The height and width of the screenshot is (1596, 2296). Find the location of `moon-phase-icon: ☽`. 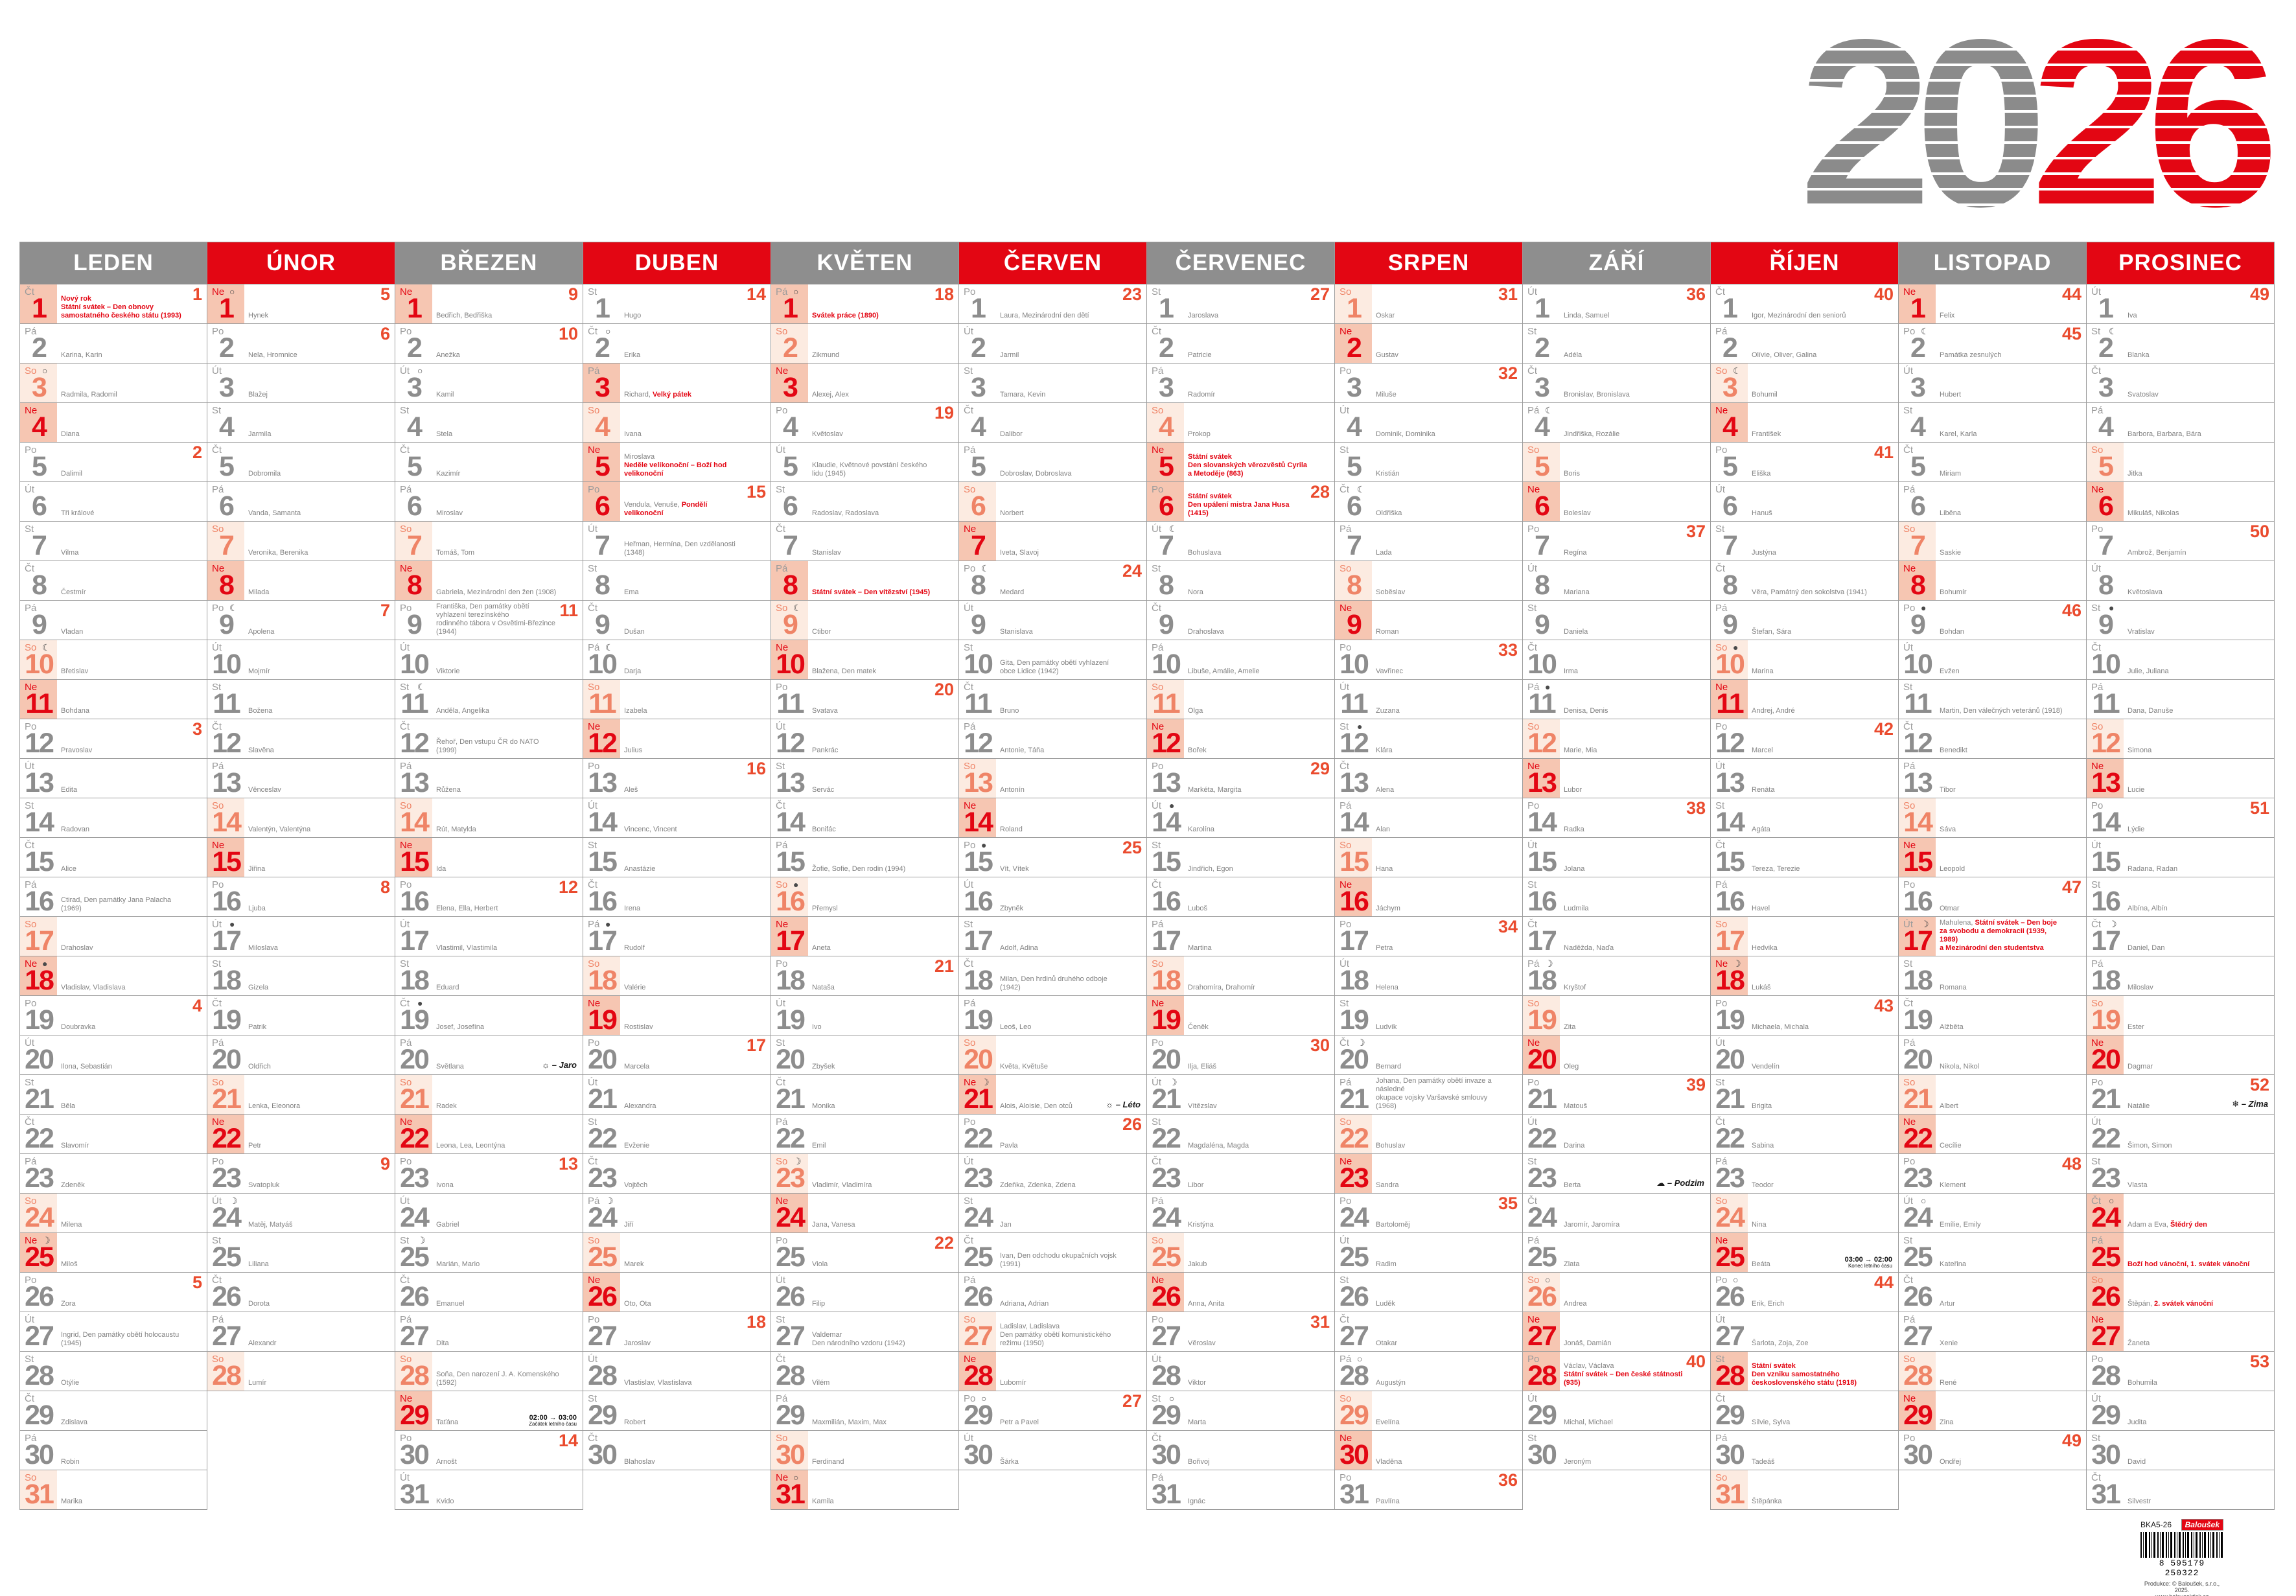

moon-phase-icon: ☽ is located at coordinates (1549, 963).